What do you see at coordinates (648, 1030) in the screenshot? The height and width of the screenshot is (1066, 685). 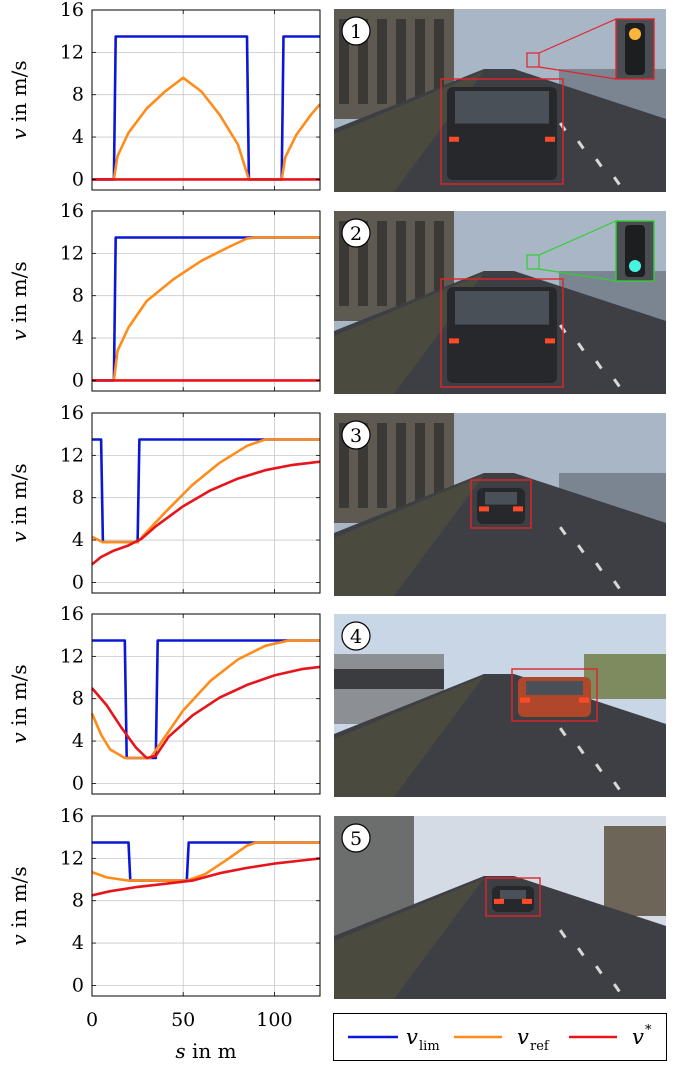 I see `legend-sup-star: *` at bounding box center [648, 1030].